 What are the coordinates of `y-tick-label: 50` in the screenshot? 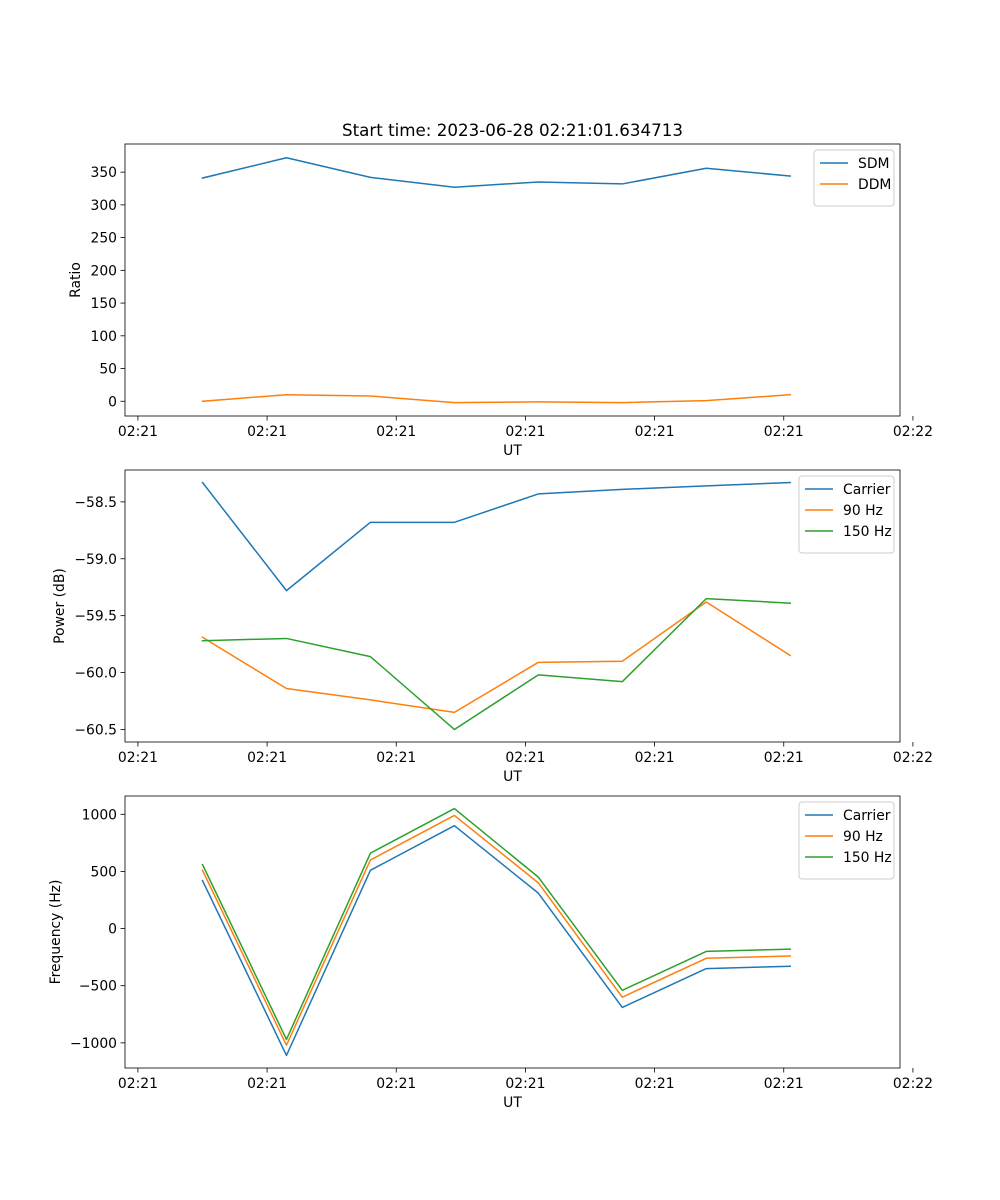 It's located at (108, 370).